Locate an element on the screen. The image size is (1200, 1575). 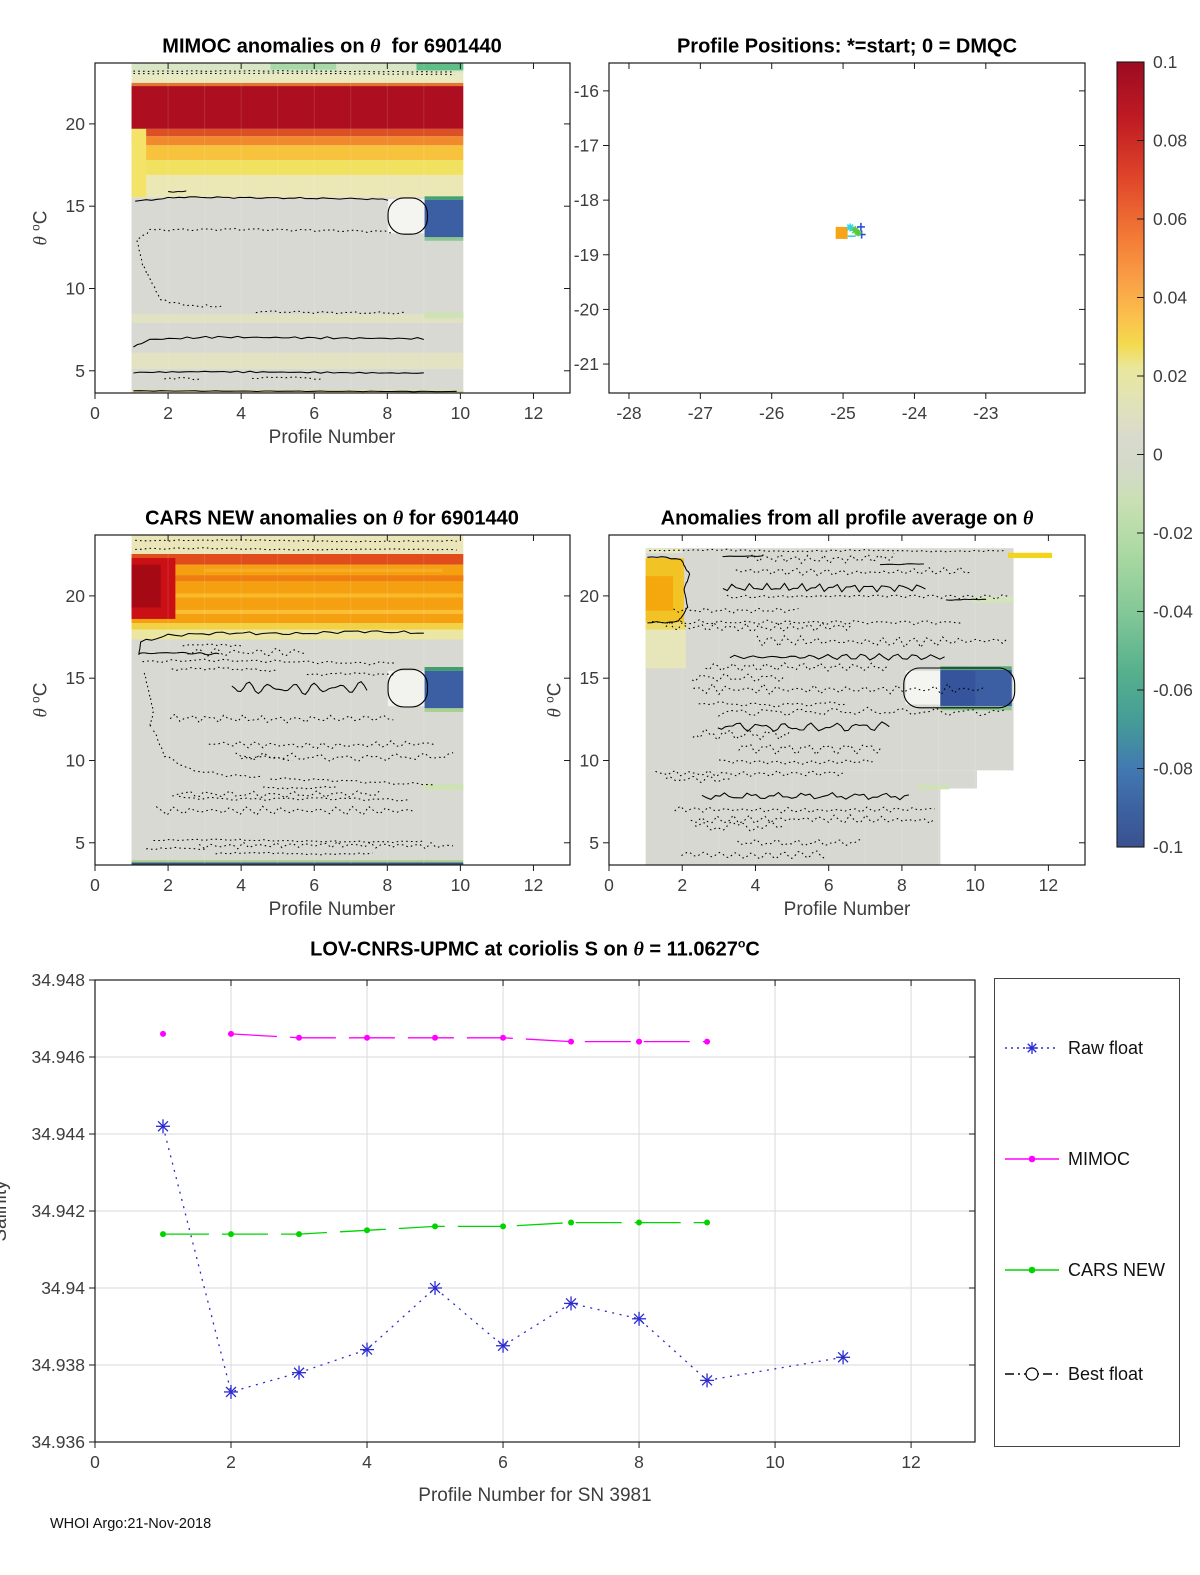
legend-label-cars-new: CARS NEW is located at coordinates (1117, 1269).